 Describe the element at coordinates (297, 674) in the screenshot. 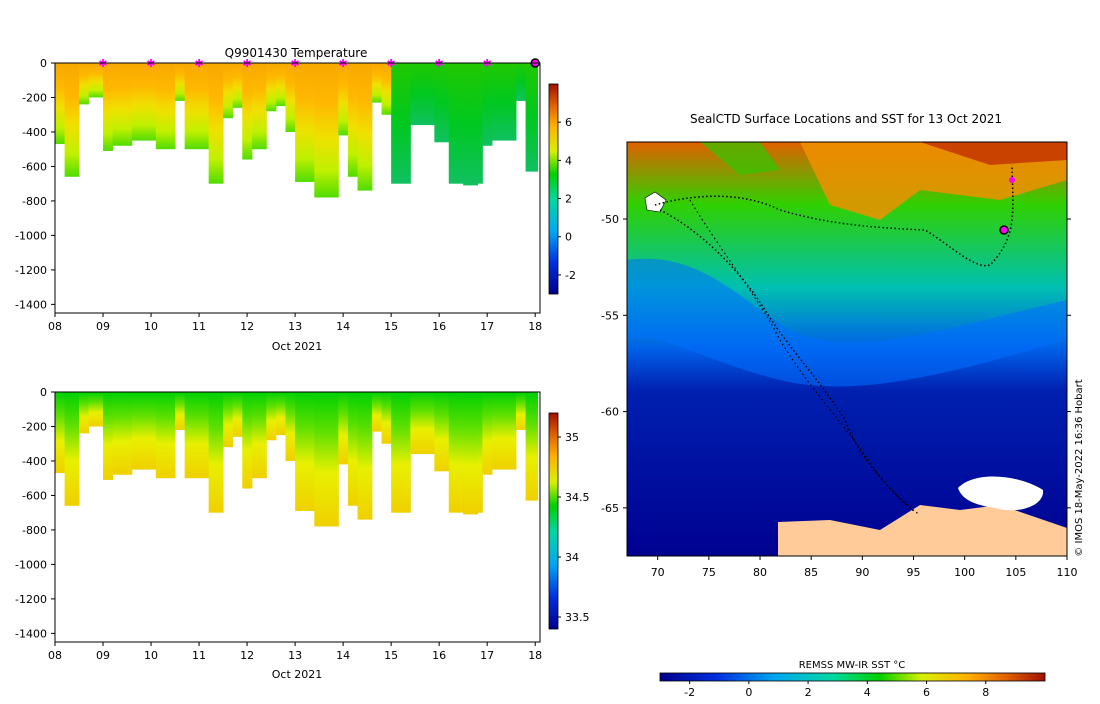

I see `salinity-xlabel: Oct 2021` at that location.